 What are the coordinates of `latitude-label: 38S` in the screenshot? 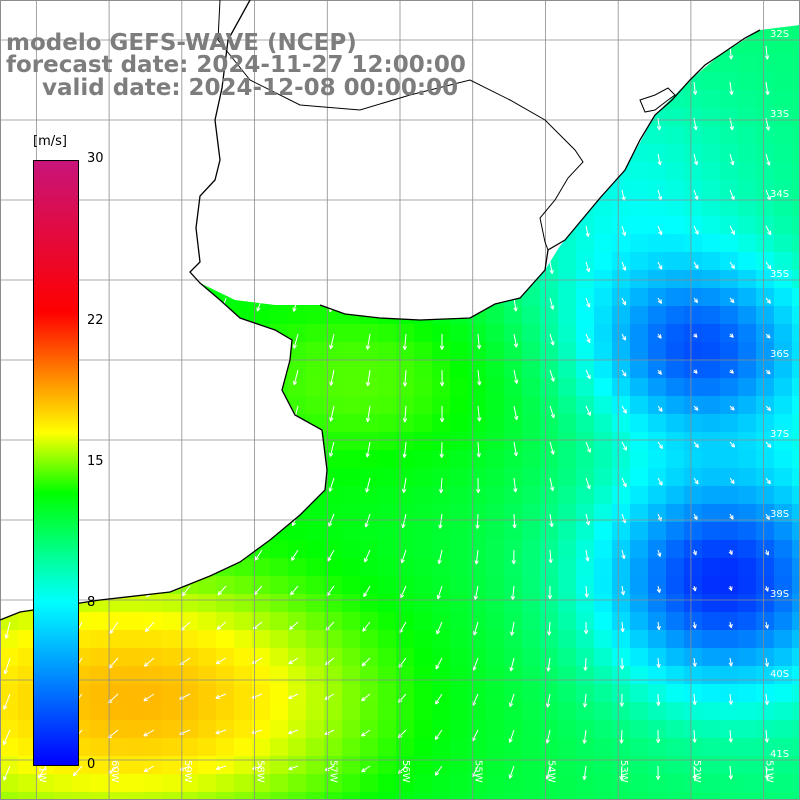 It's located at (779, 514).